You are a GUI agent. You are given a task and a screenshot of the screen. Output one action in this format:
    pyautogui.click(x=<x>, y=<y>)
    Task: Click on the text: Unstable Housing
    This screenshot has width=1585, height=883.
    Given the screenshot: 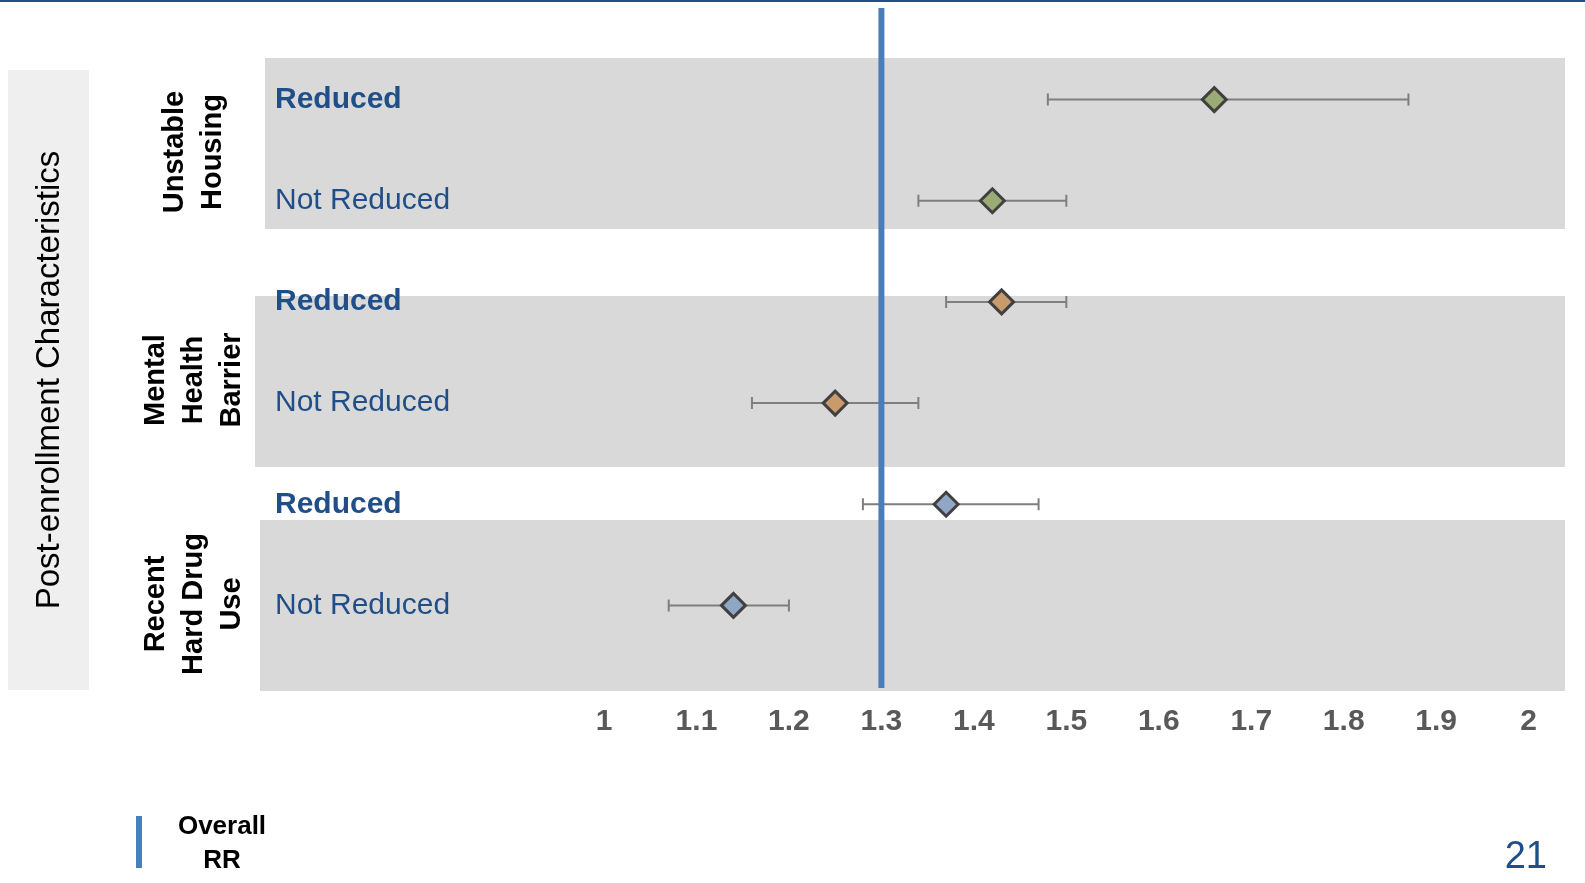 What is the action you would take?
    pyautogui.click(x=192, y=152)
    